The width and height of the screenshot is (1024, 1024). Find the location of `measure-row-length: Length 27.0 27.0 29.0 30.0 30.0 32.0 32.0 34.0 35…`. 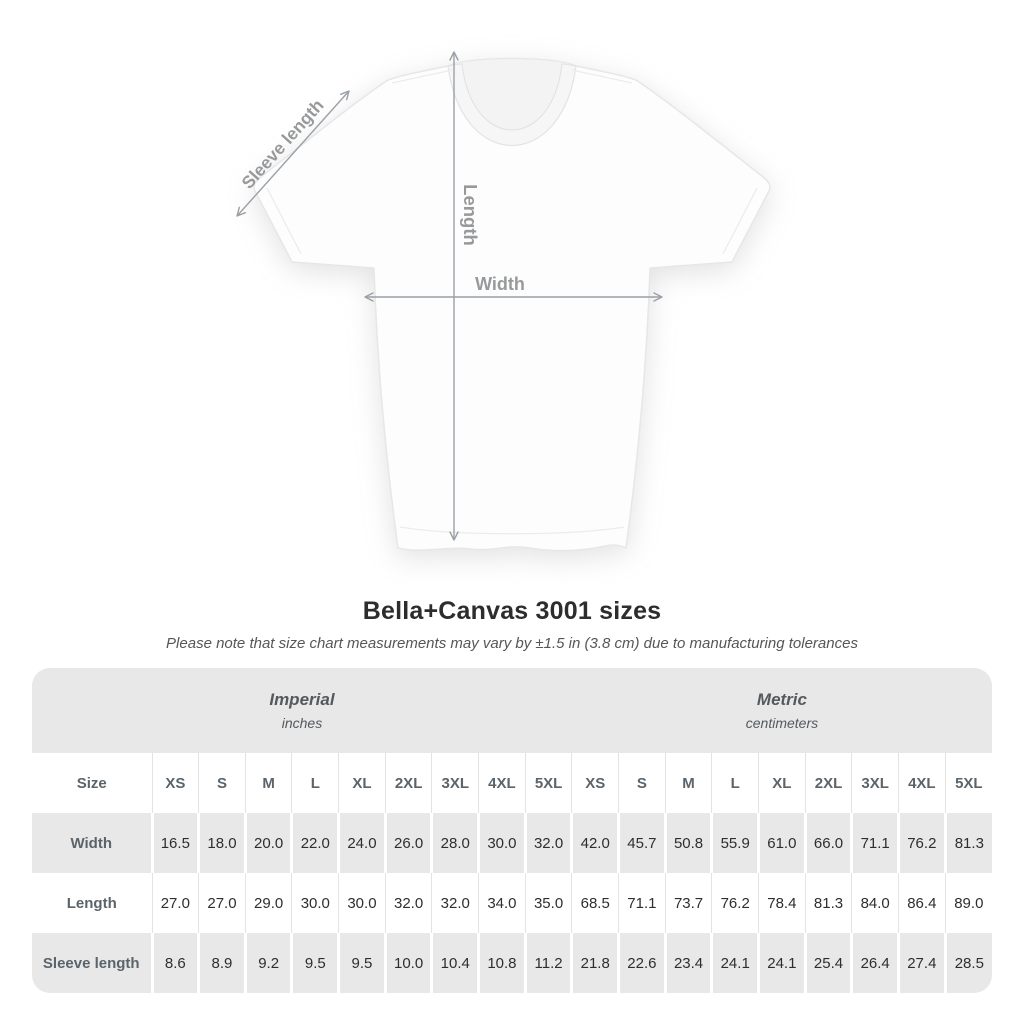

measure-row-length: Length 27.0 27.0 29.0 30.0 30.0 32.0 32.0 34.0 35… is located at coordinates (512, 903).